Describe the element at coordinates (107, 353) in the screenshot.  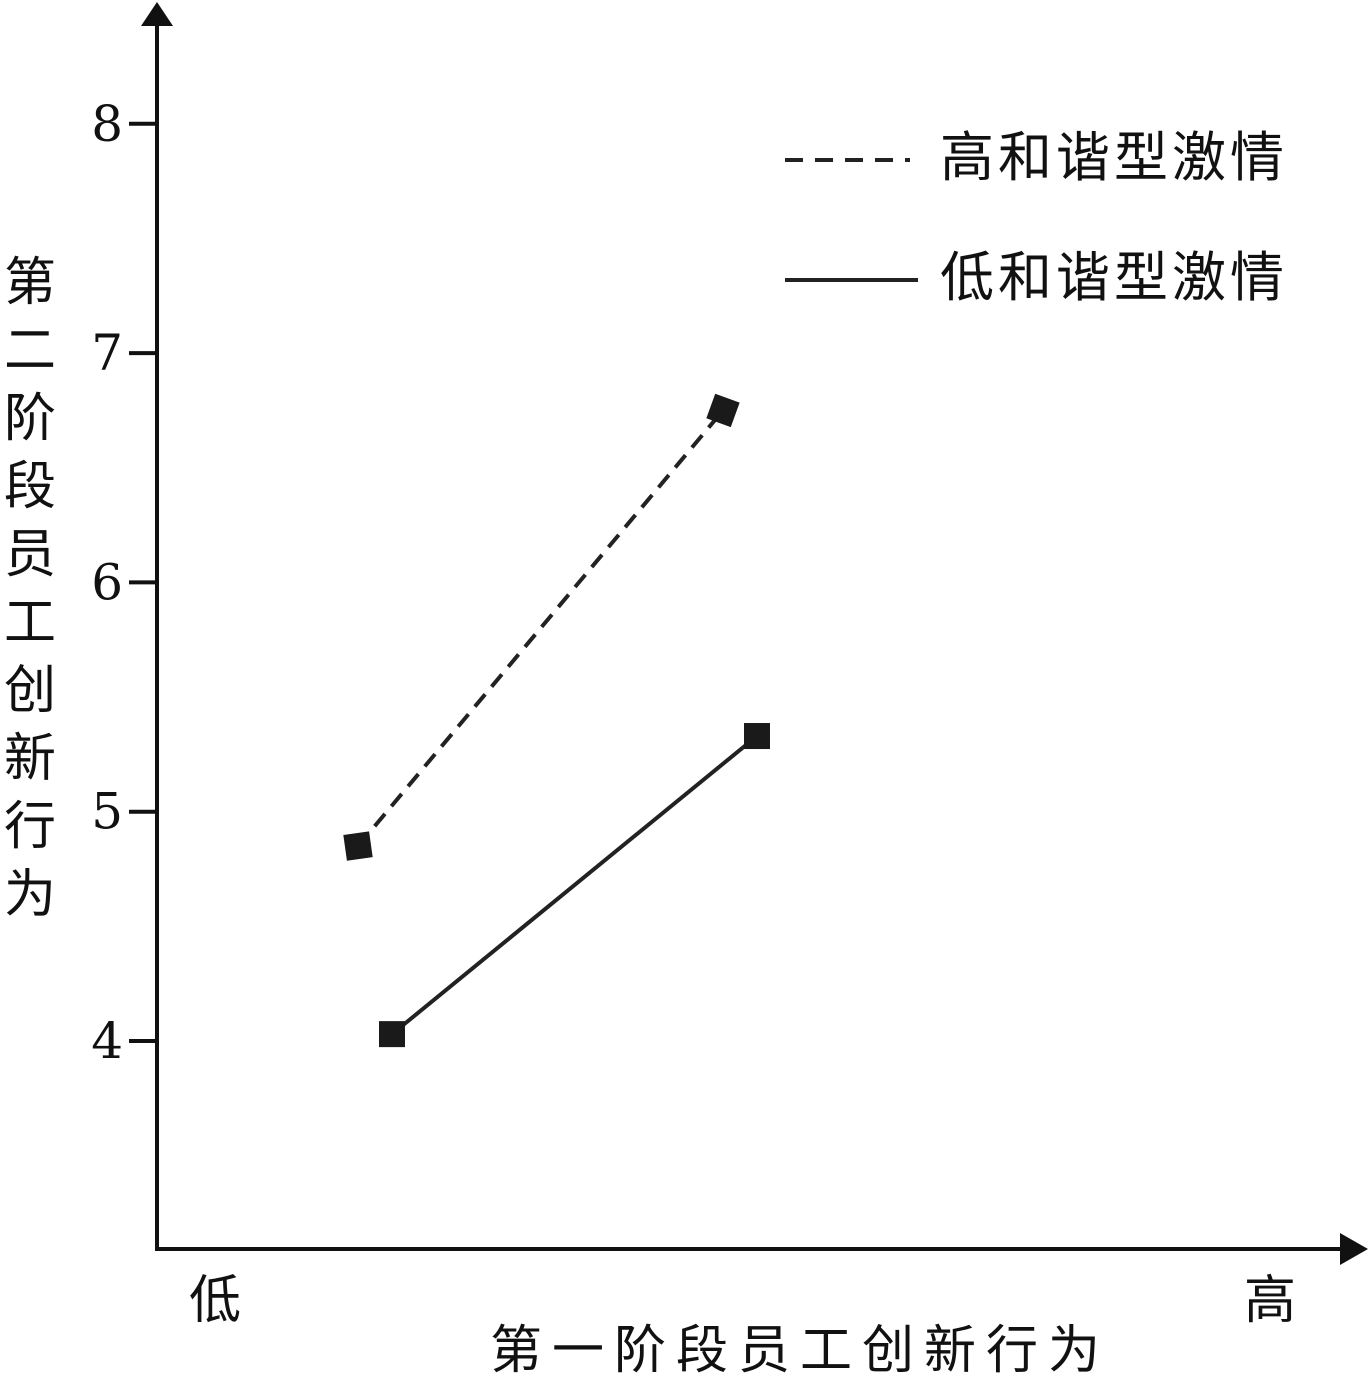
I see `y-tick-label-7: 7` at that location.